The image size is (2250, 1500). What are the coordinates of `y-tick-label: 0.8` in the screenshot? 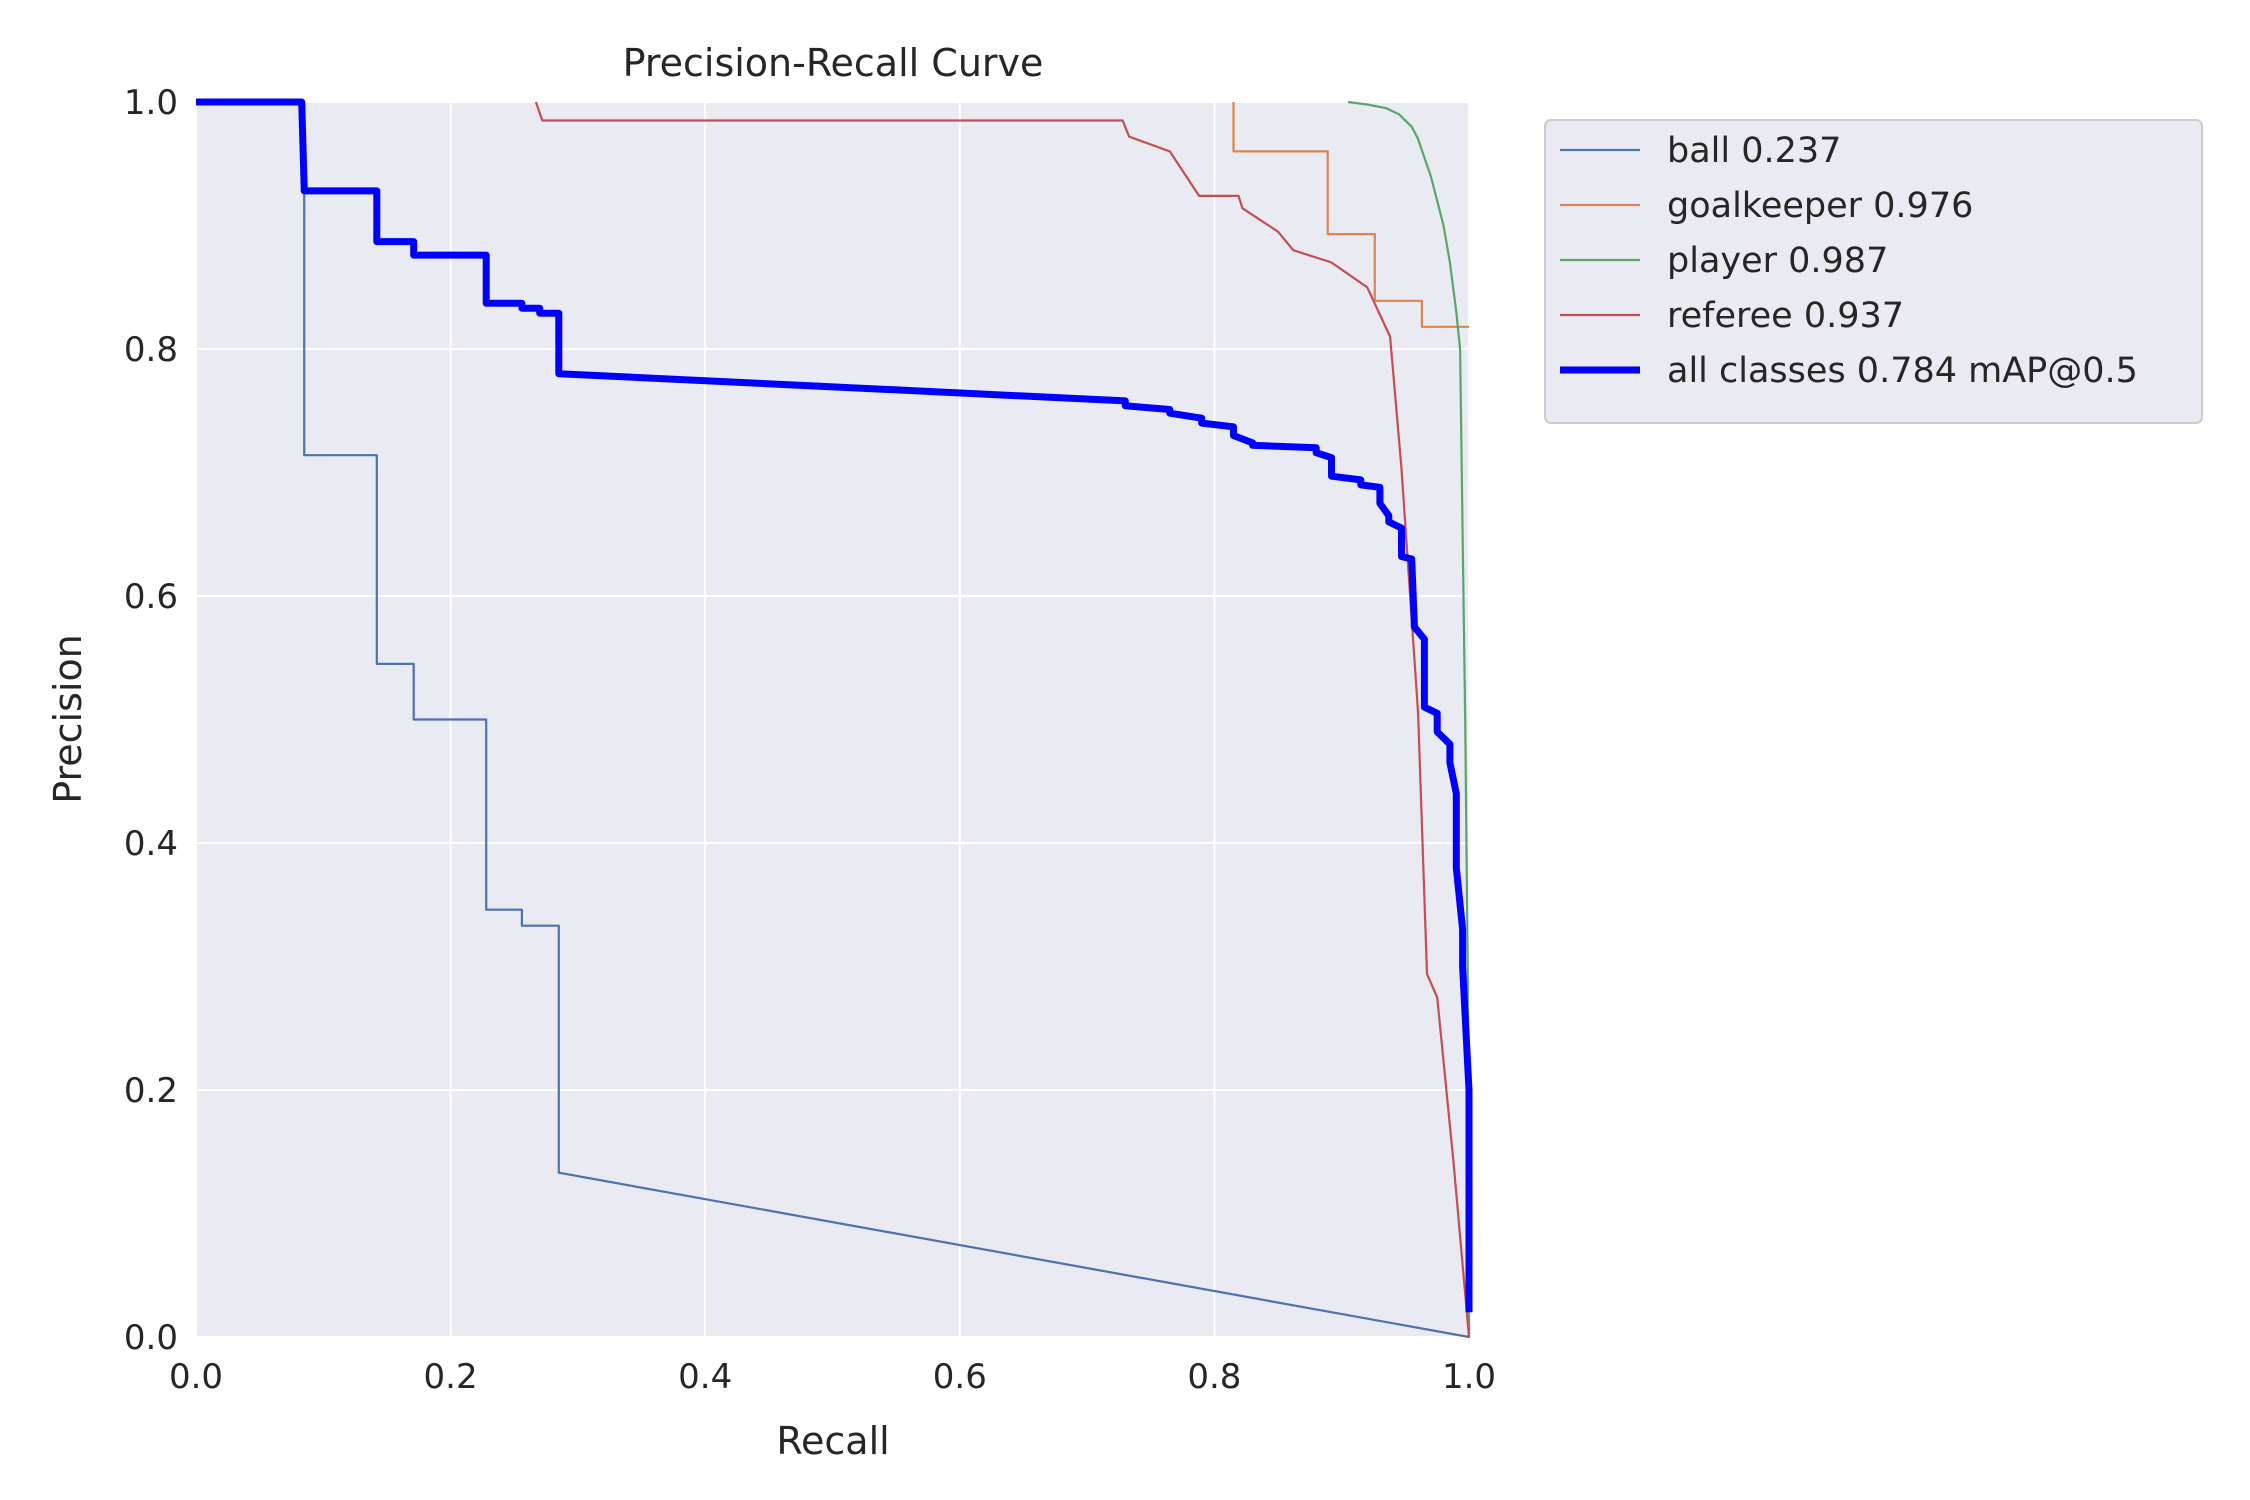 It's located at (151, 350).